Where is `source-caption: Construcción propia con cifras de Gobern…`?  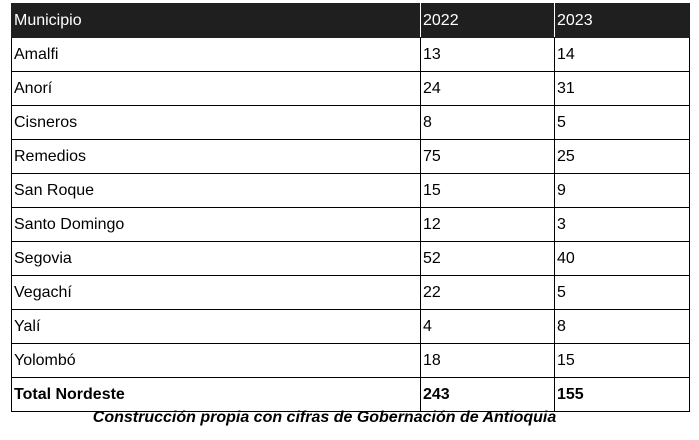
source-caption: Construcción propia con cifras de Gobern… is located at coordinates (324, 417).